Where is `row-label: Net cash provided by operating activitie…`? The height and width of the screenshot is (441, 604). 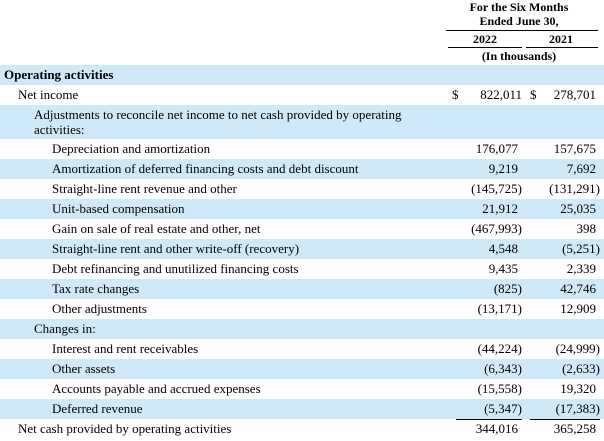
row-label: Net cash provided by operating activitie… is located at coordinates (125, 428).